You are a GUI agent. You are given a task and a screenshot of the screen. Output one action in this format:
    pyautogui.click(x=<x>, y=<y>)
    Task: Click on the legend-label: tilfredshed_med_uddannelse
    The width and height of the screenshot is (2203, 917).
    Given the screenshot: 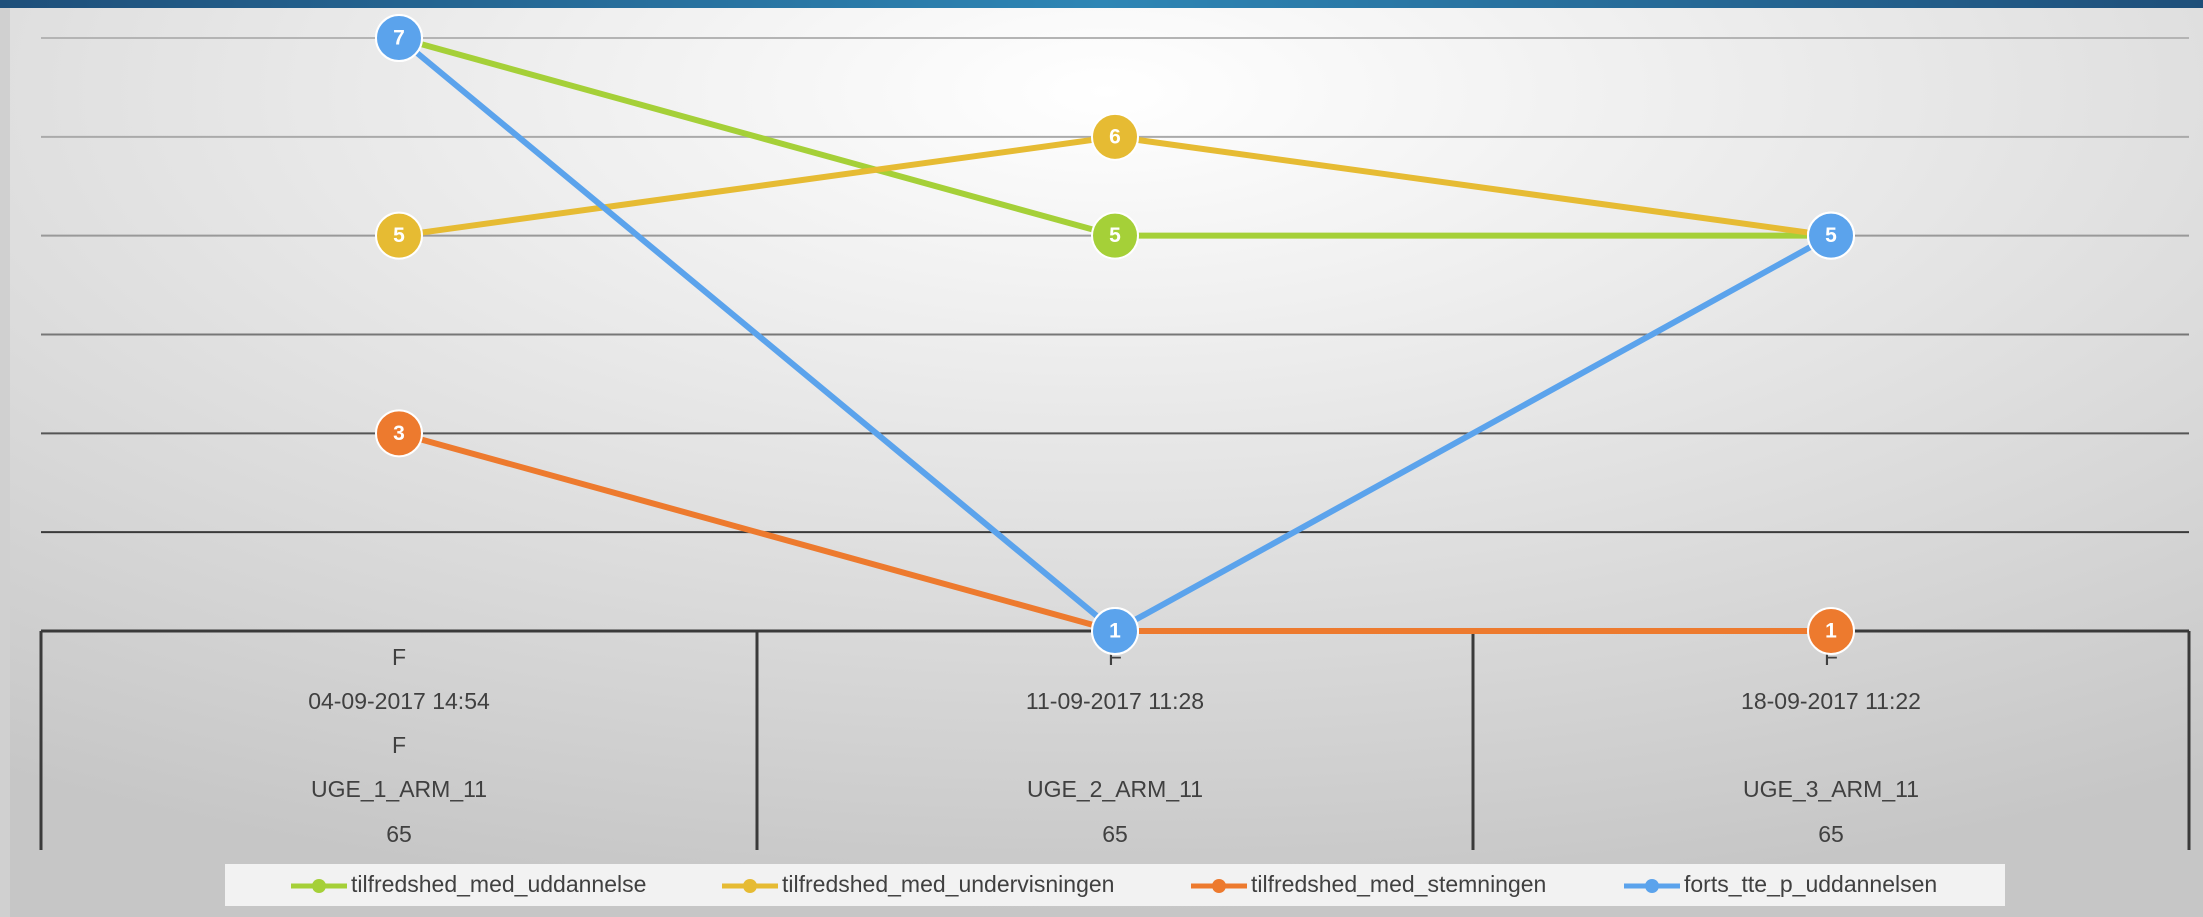 What is the action you would take?
    pyautogui.click(x=498, y=884)
    